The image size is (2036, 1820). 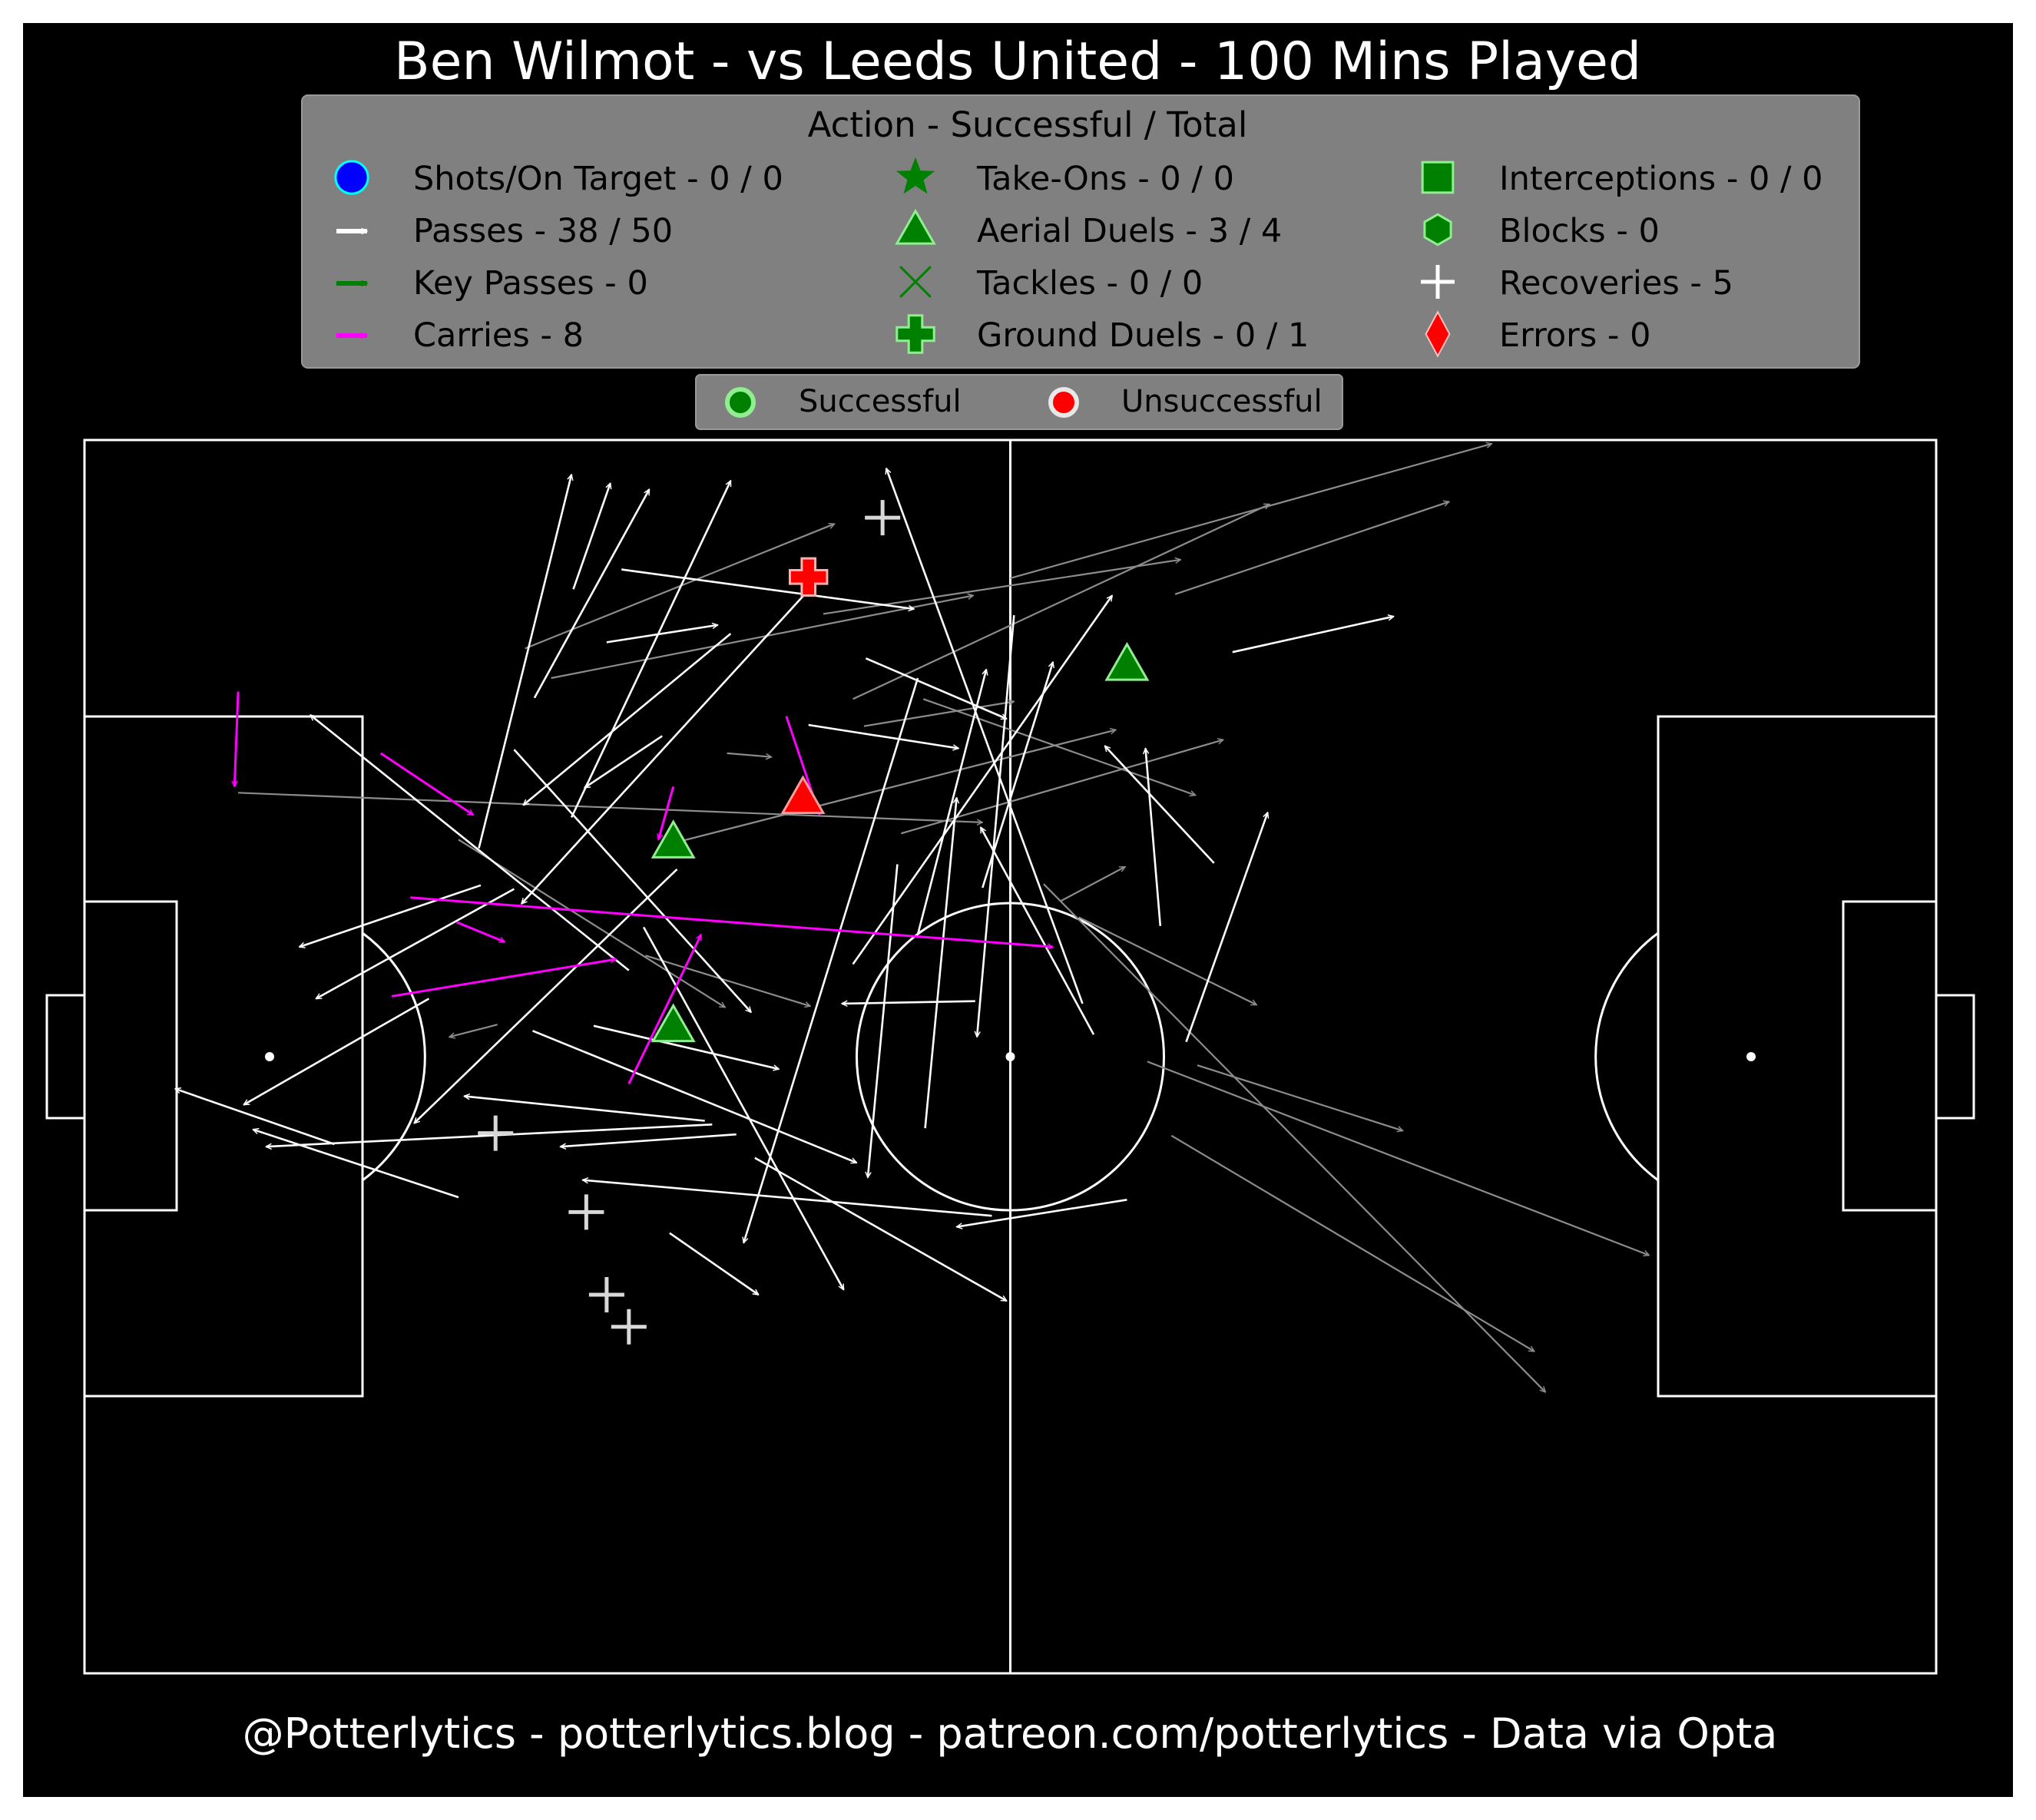 I want to click on legend-square-icon, so click(x=1438, y=177).